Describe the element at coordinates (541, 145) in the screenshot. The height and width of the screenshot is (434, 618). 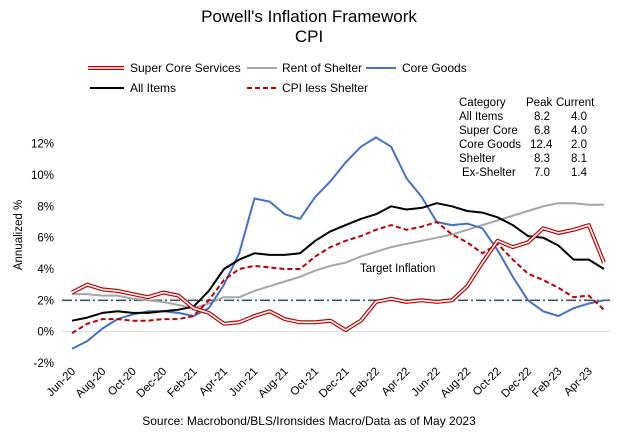
I see `table-cell-peak: 12.4` at that location.